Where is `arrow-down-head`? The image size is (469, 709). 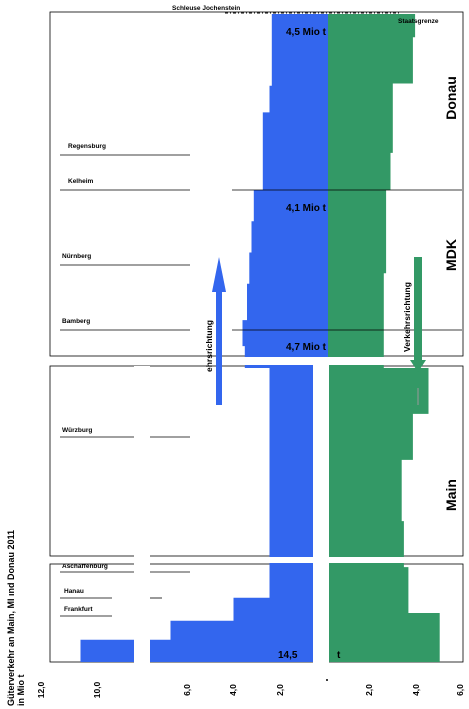 arrow-down-head is located at coordinates (418, 366).